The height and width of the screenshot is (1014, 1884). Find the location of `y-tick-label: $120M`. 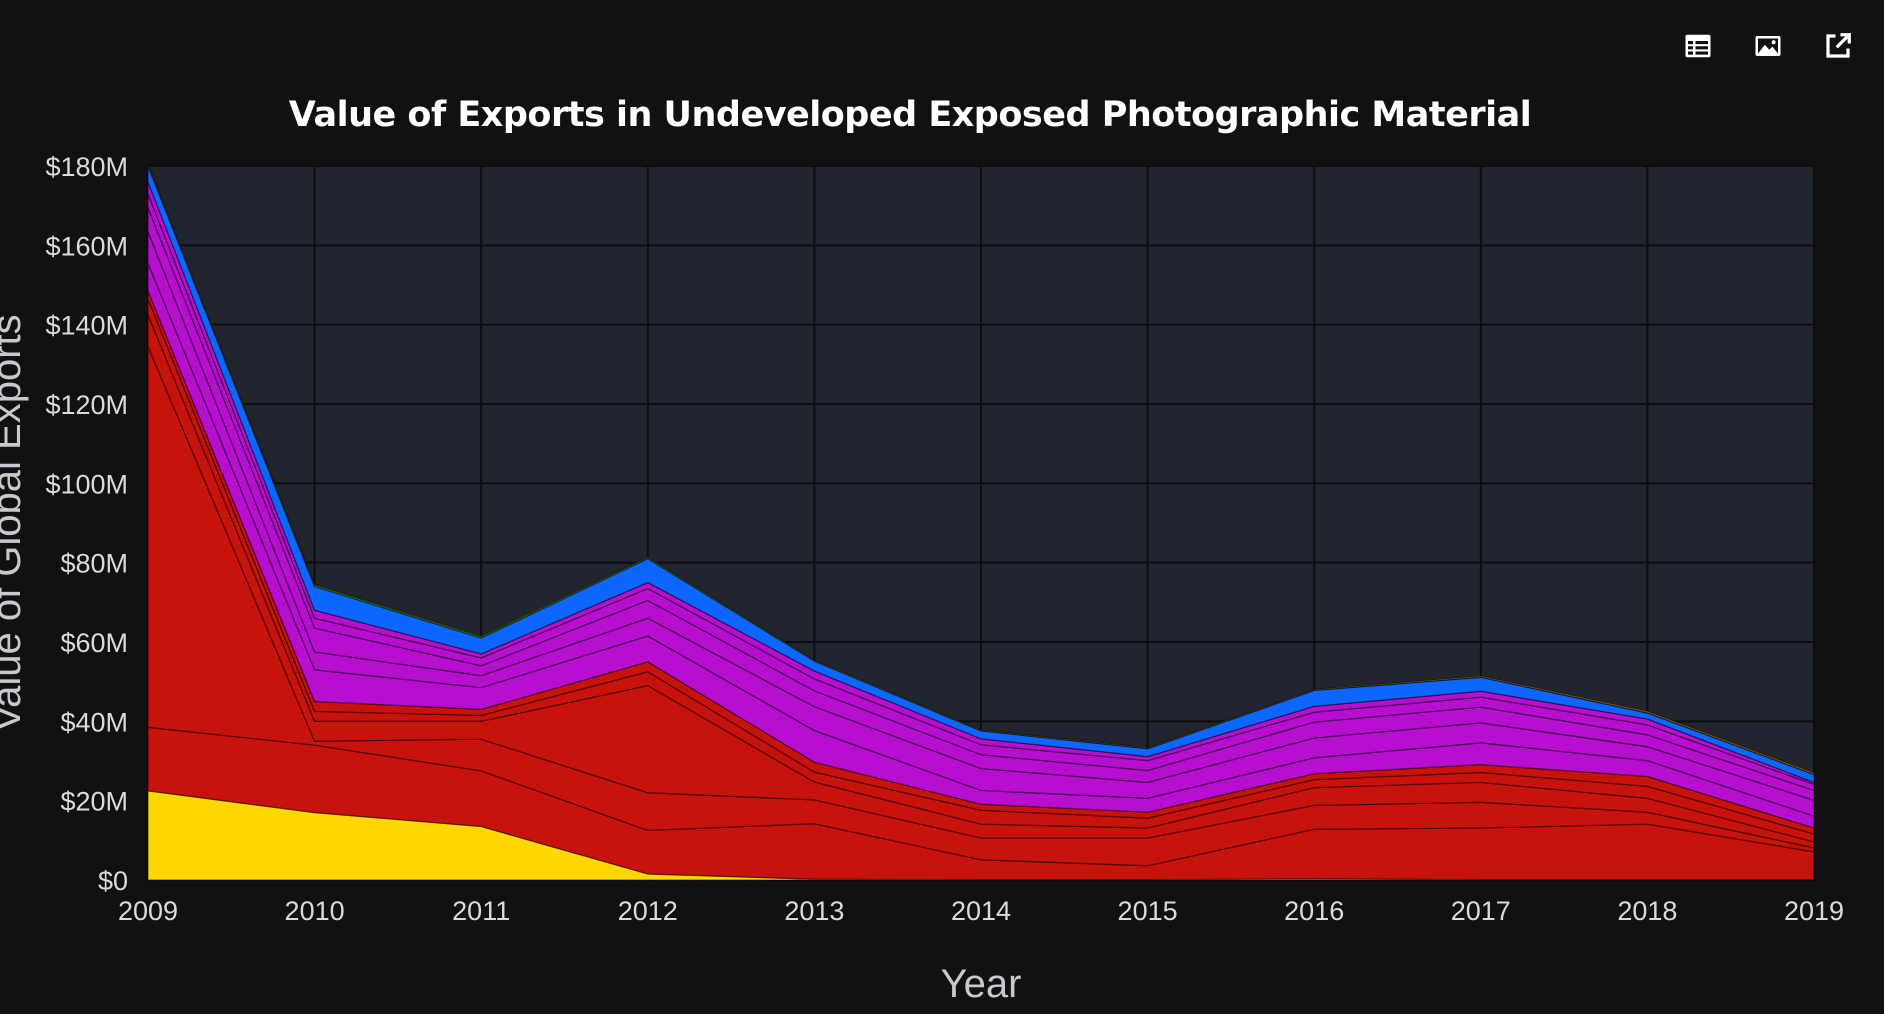

y-tick-label: $120M is located at coordinates (86, 405).